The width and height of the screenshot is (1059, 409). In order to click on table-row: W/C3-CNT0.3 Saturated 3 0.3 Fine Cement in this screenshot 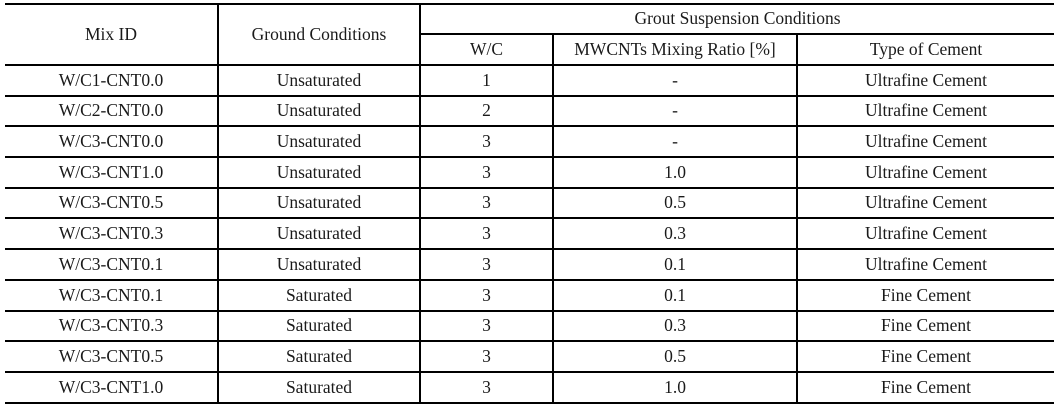, I will do `click(530, 326)`.